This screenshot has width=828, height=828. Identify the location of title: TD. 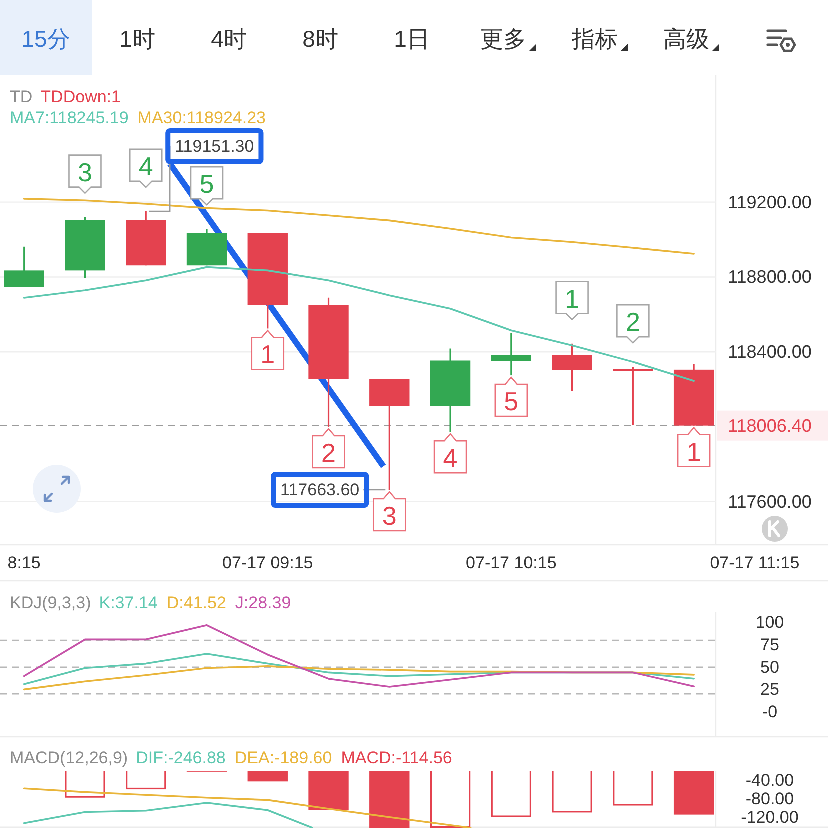
(21, 97).